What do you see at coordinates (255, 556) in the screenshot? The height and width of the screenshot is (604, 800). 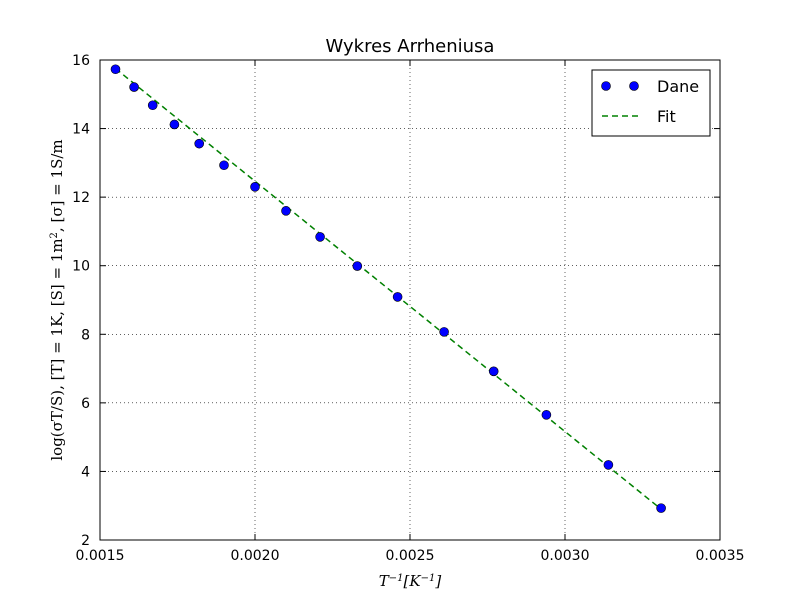 I see `x-tick-label: 0.0020` at bounding box center [255, 556].